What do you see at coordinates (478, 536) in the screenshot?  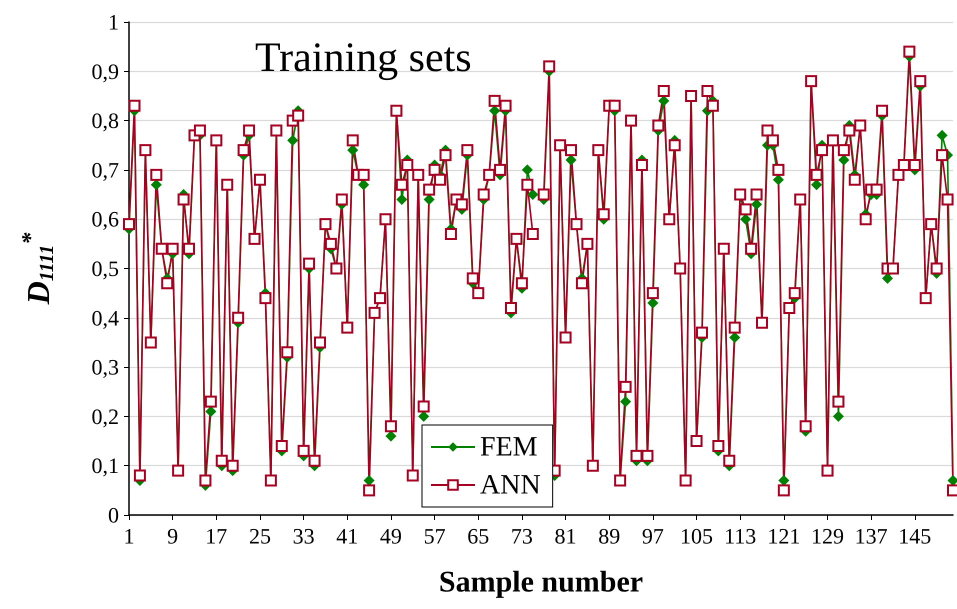 I see `x-tick-label: 65` at bounding box center [478, 536].